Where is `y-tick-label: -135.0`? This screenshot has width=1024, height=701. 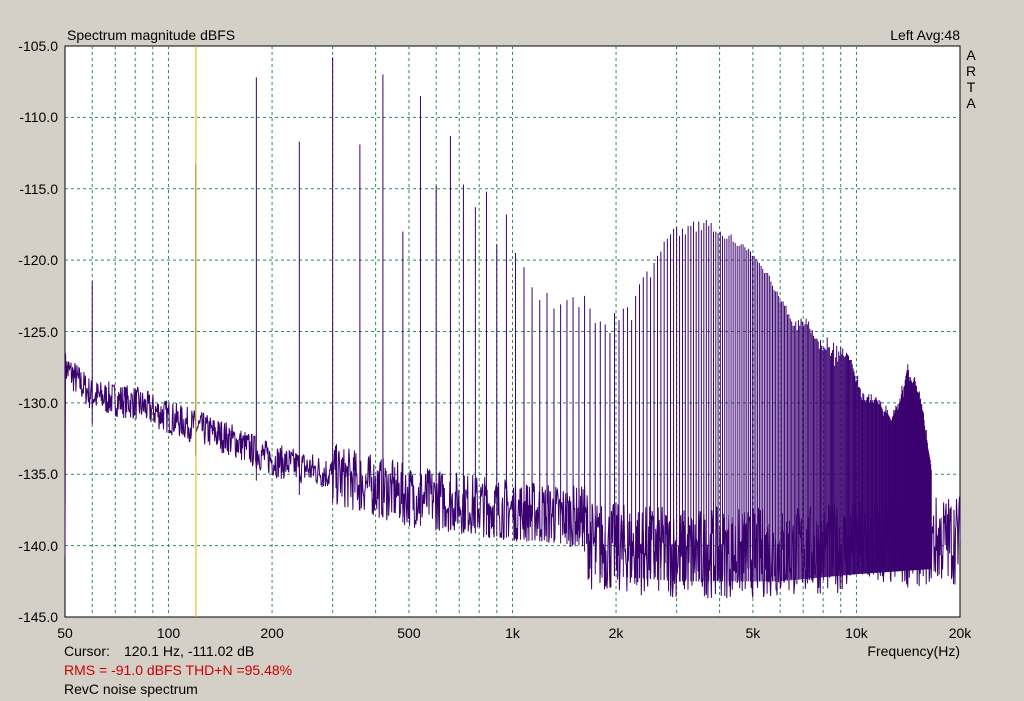 y-tick-label: -135.0 is located at coordinates (38, 474).